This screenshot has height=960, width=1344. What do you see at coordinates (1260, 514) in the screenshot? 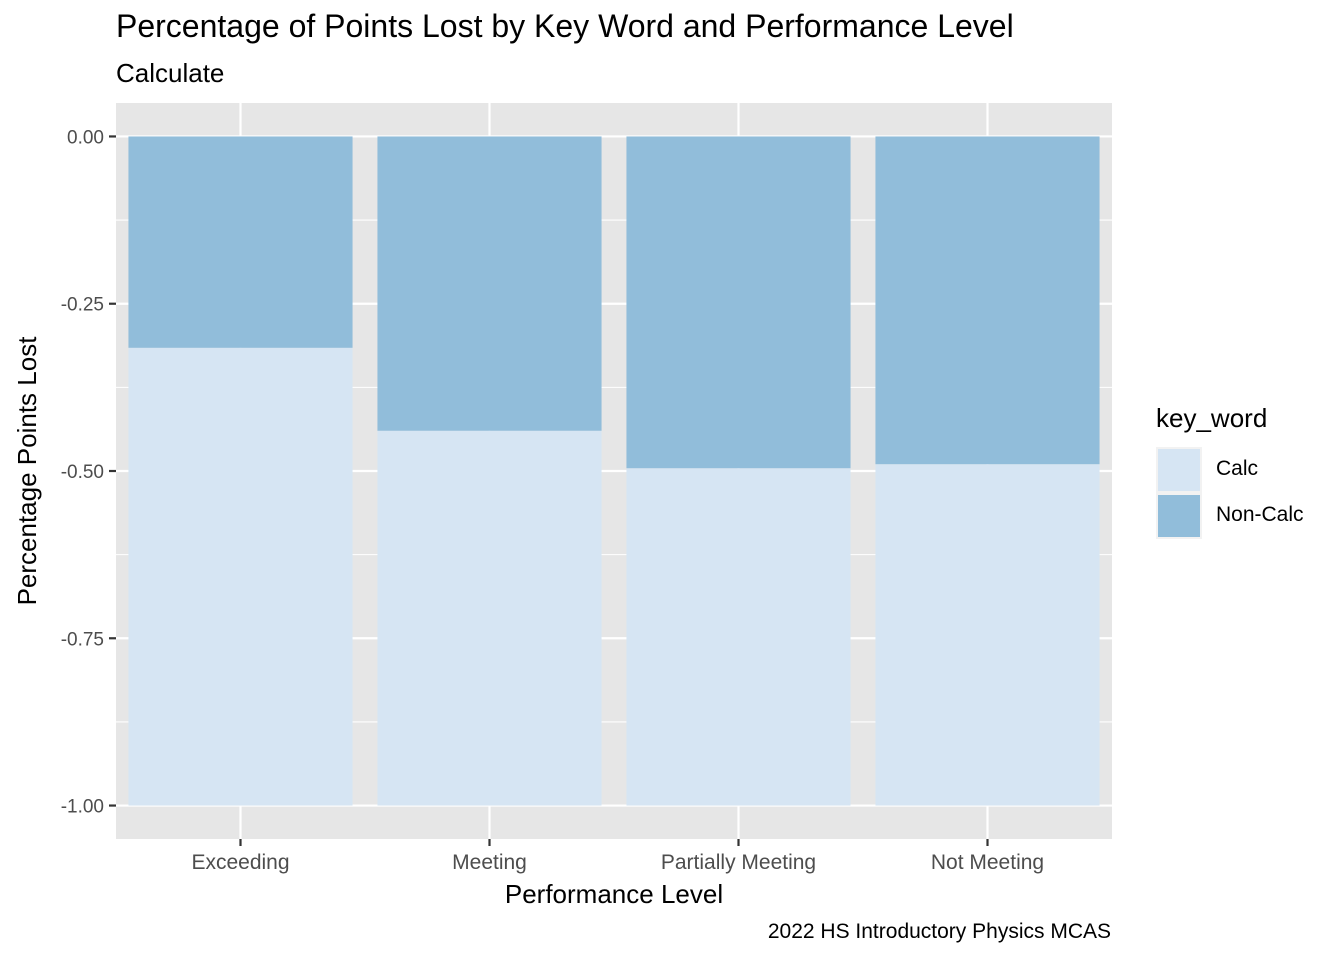
I see `legend-label-non-calc: Non-Calc` at bounding box center [1260, 514].